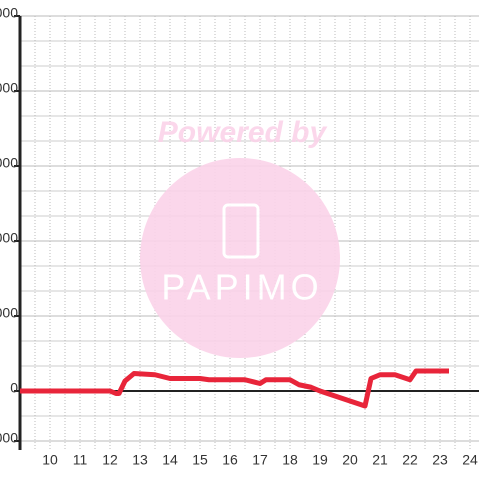  Describe the element at coordinates (440, 460) in the screenshot. I see `x-tick-label: 23` at that location.